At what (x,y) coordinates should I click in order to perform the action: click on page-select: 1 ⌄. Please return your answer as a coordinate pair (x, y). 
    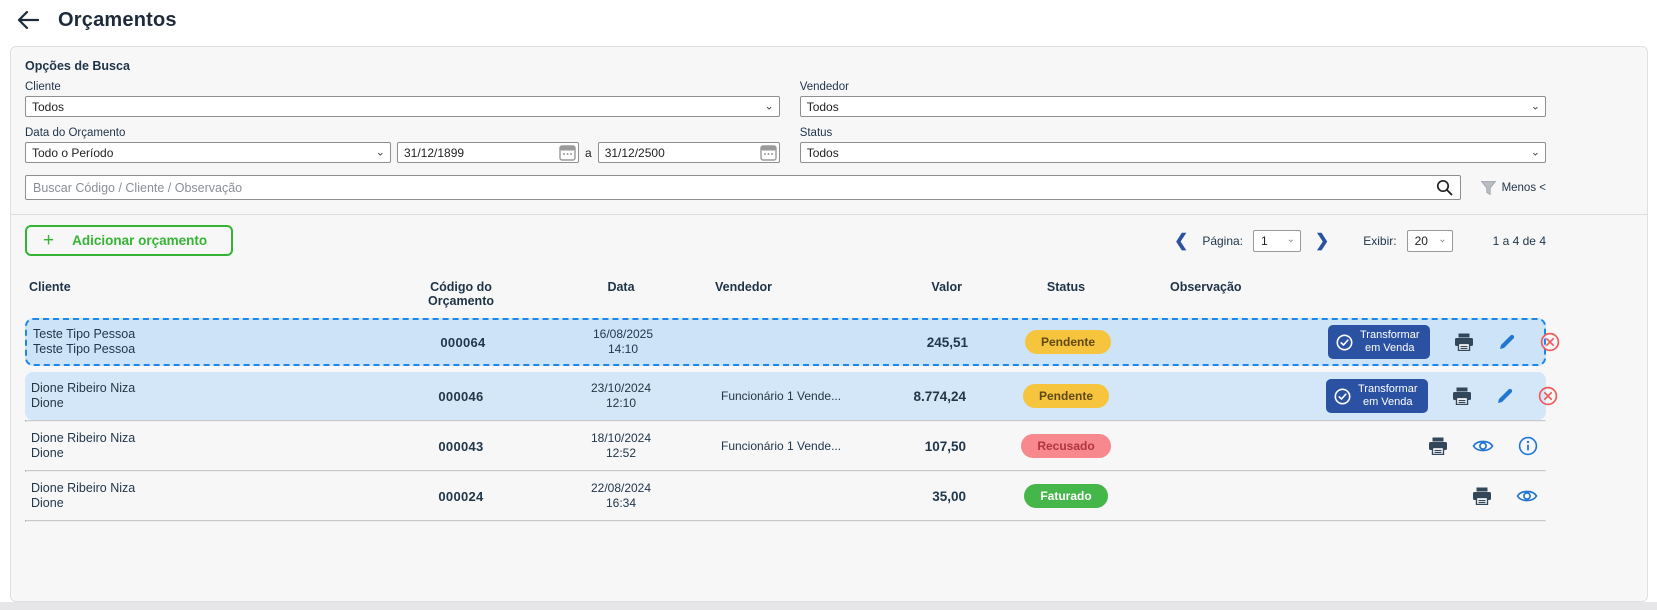
    Looking at the image, I should click on (1277, 240).